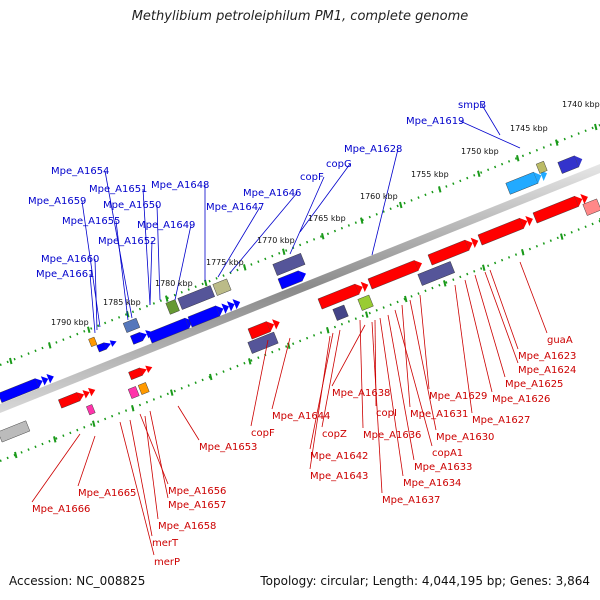 The width and height of the screenshot is (600, 600). What do you see at coordinates (581, 104) in the screenshot?
I see `kbp-tick-label: 1740 kbp` at bounding box center [581, 104].